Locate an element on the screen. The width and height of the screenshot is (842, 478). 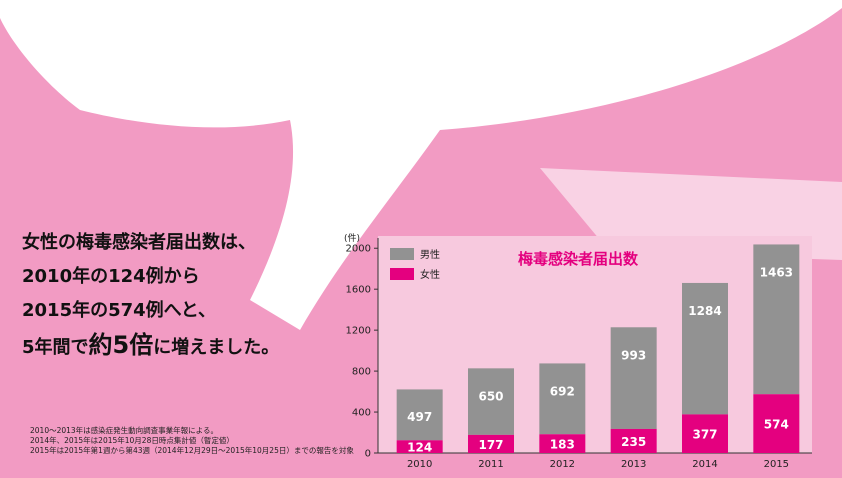
x-tick-label-2011: 2011 is located at coordinates (490, 464).